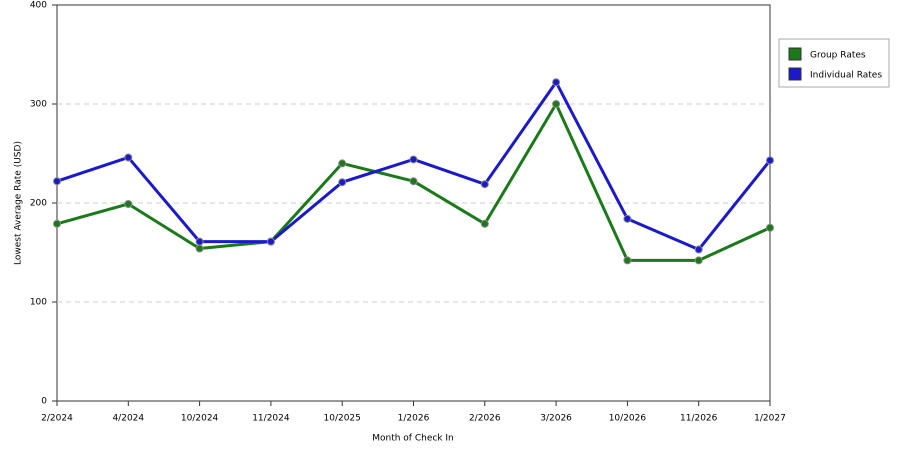 This screenshot has width=900, height=454. What do you see at coordinates (57, 419) in the screenshot?
I see `x-tick-label: 2/2024` at bounding box center [57, 419].